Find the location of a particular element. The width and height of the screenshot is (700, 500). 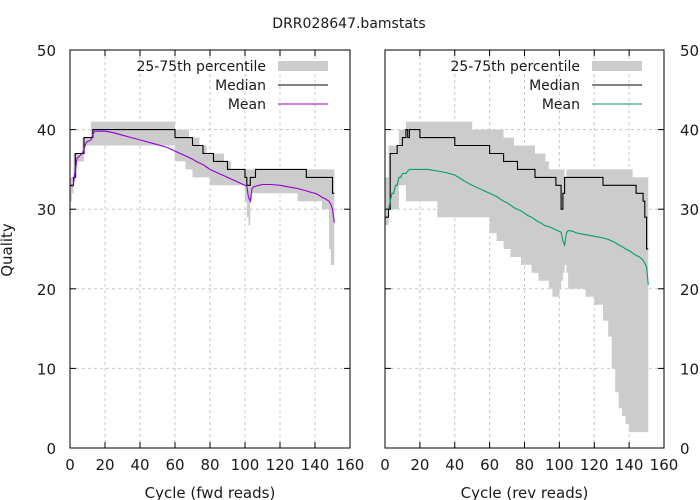

percentile-band is located at coordinates (202, 193).